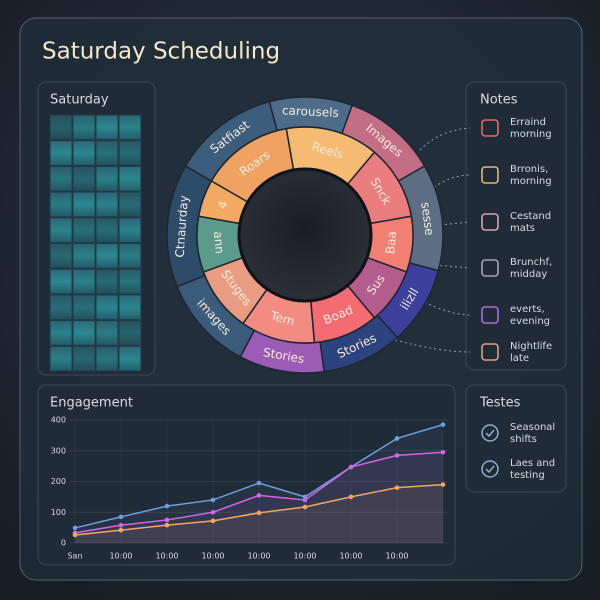 The height and width of the screenshot is (600, 600). What do you see at coordinates (58, 420) in the screenshot?
I see `y-tick-label: 400` at bounding box center [58, 420].